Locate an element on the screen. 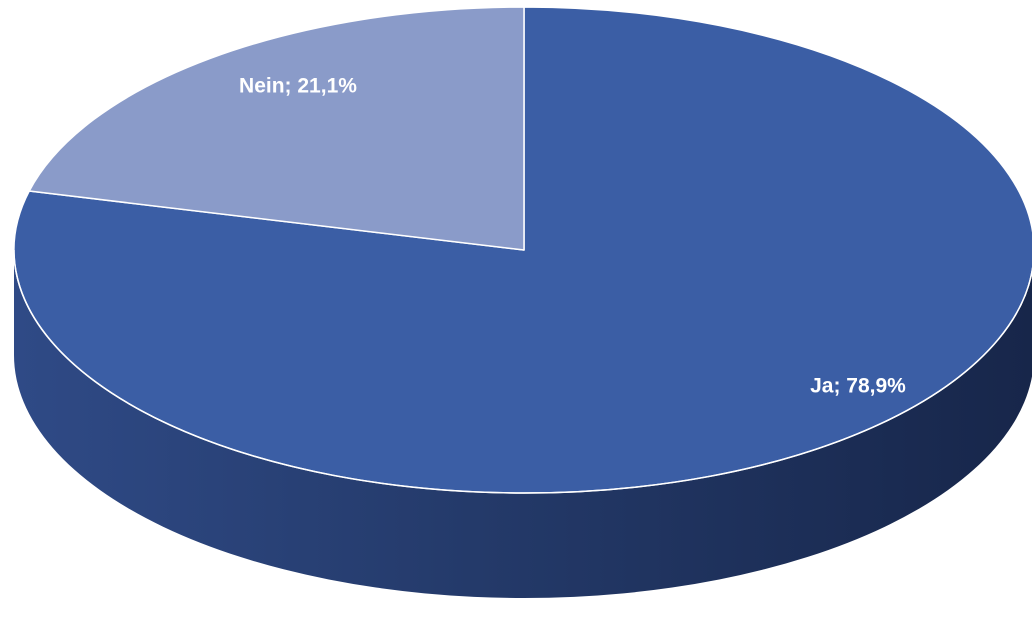 This screenshot has height=619, width=1032. data-label-ja: Ja; 78,9% is located at coordinates (858, 386).